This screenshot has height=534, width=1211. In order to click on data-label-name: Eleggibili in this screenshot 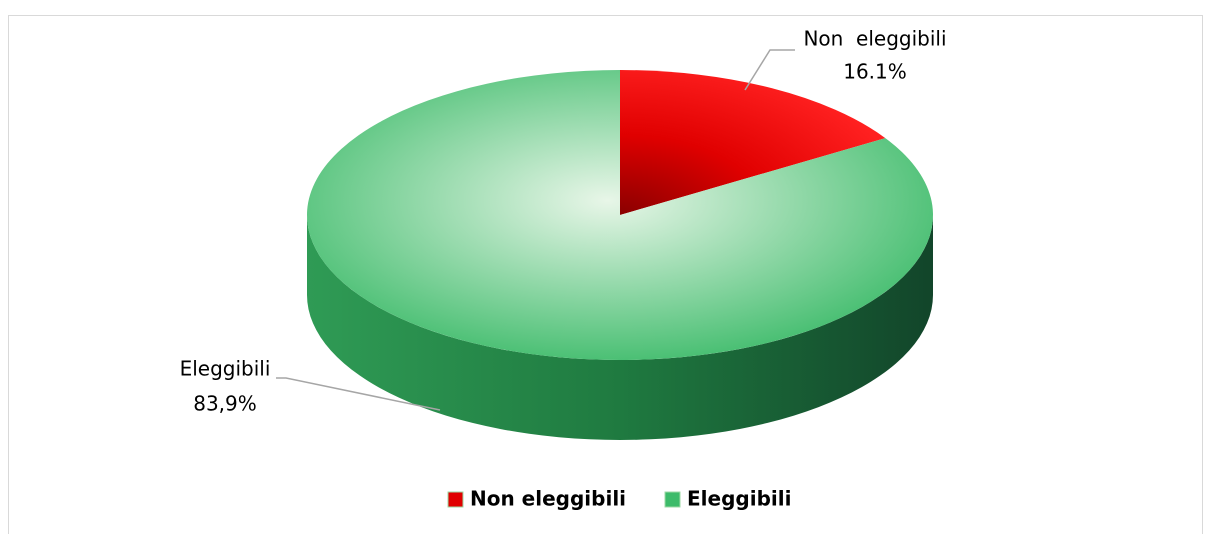, I will do `click(225, 369)`.